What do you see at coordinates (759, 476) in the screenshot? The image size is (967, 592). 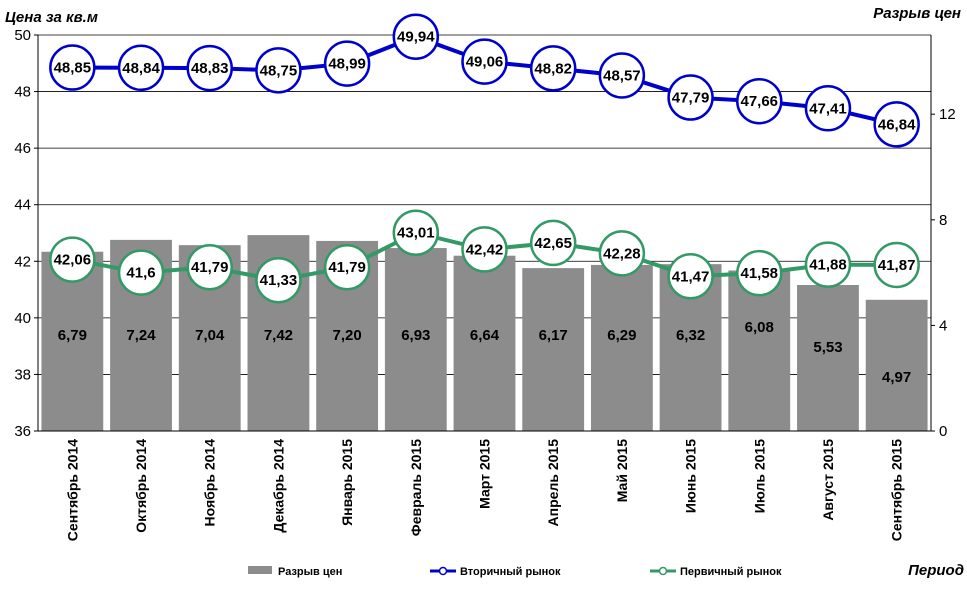 I see `category-label: Июль 2015` at bounding box center [759, 476].